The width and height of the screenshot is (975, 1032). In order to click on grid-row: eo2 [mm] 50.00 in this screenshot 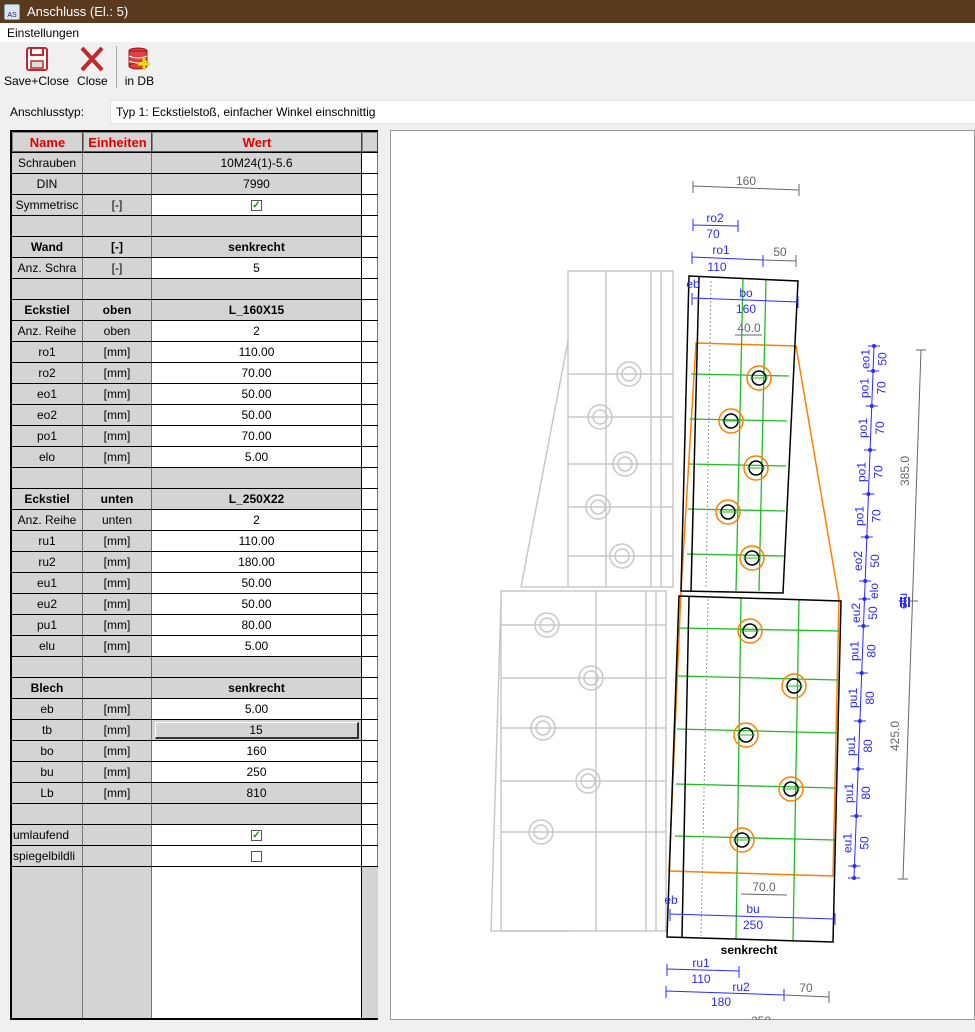, I will do `click(195, 415)`.